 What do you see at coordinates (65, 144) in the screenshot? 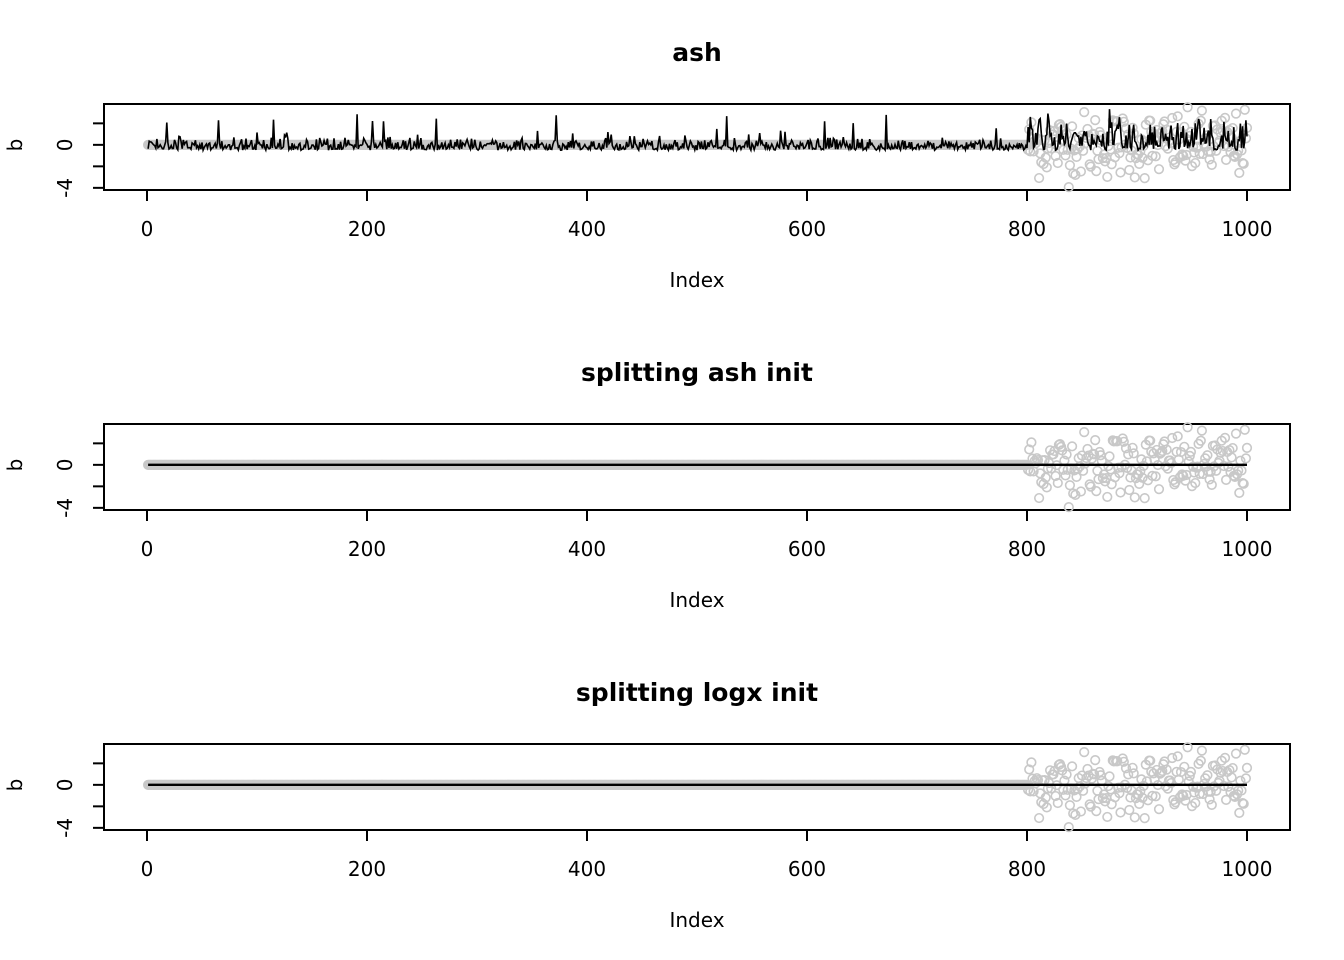
I see `y-tick-label-0: 0` at bounding box center [65, 144].